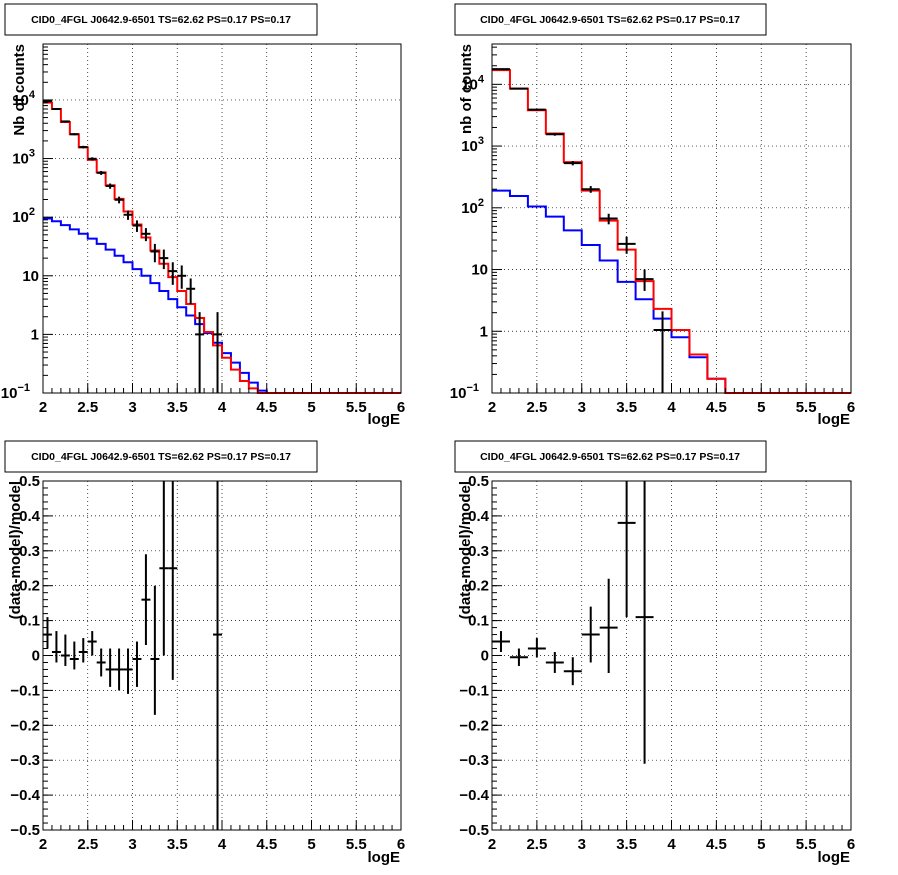 Image resolution: width=898 pixels, height=875 pixels. I want to click on y-axis-label: Nb of counts, so click(19, 90).